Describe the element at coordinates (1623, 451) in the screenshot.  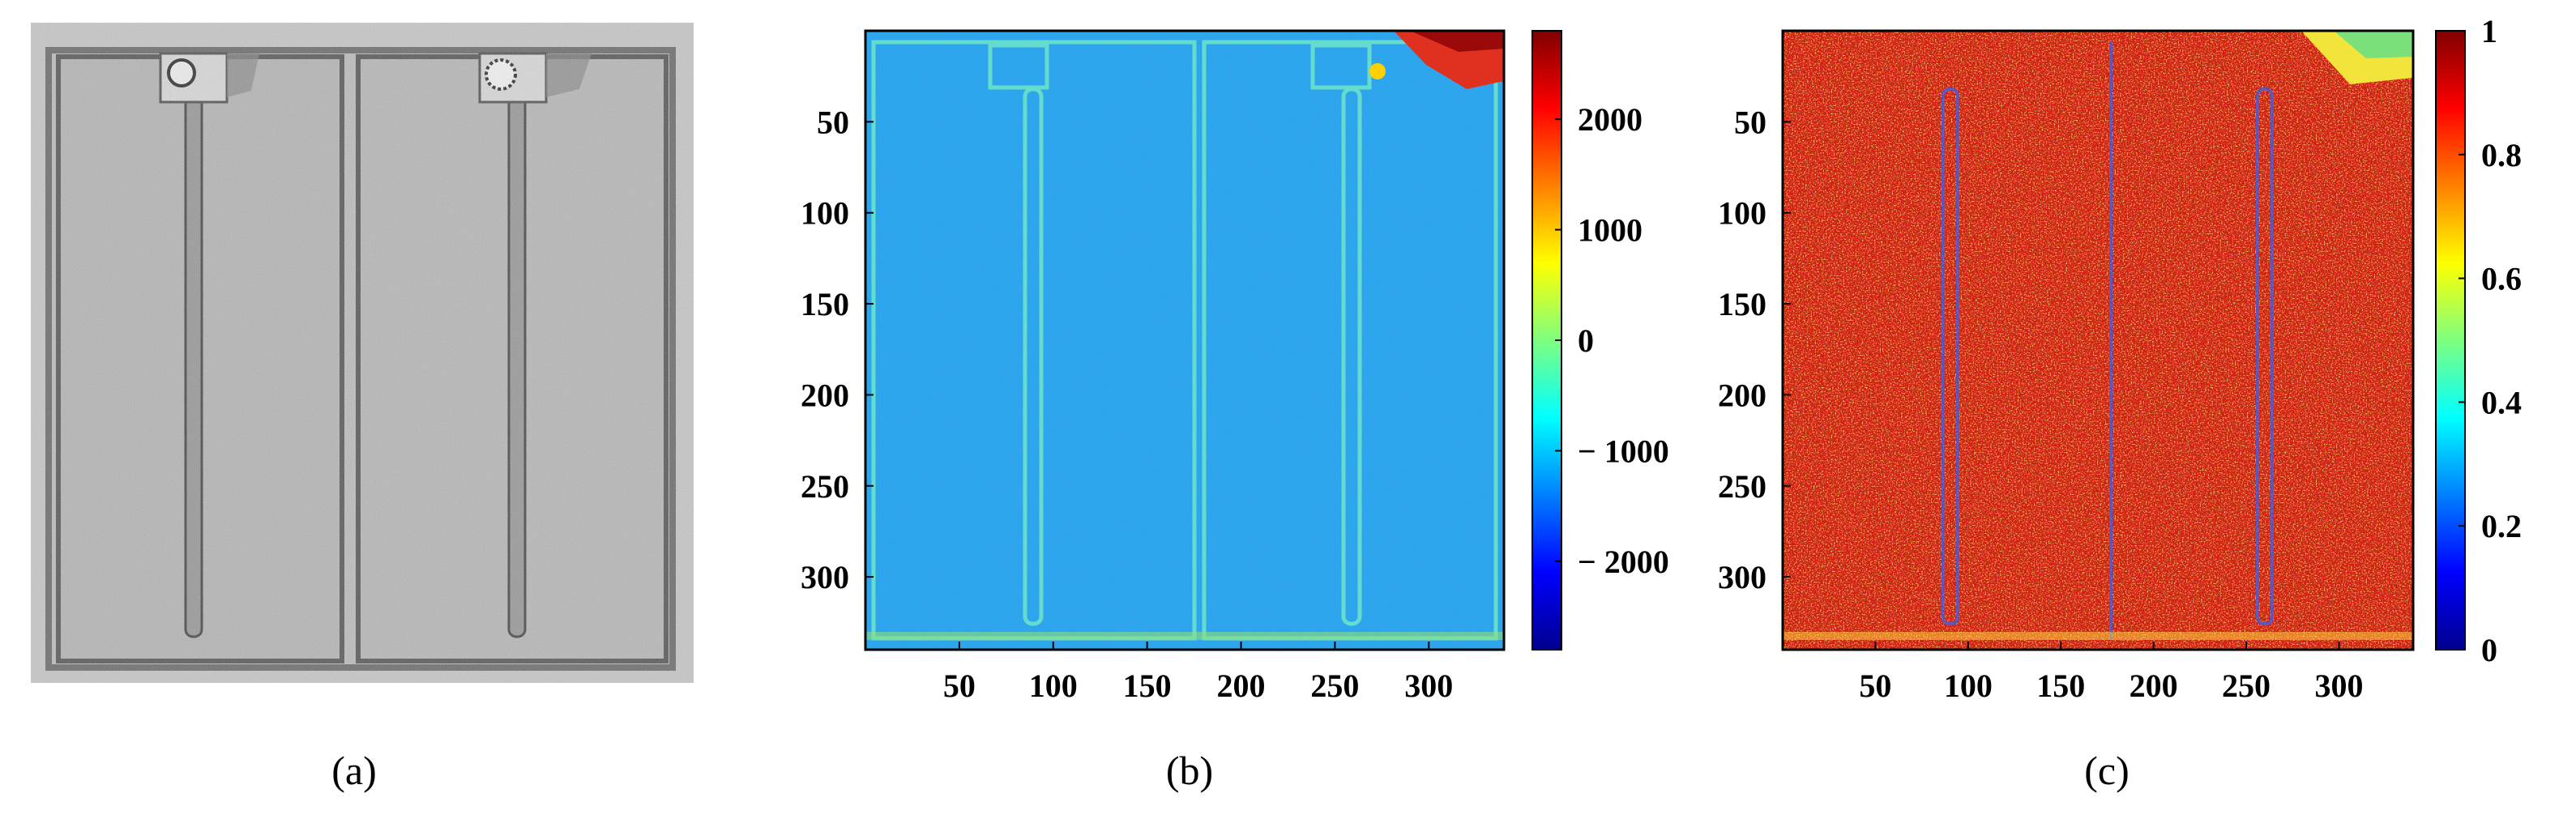
I see `colorbar-tick-label-b: − 1000` at that location.